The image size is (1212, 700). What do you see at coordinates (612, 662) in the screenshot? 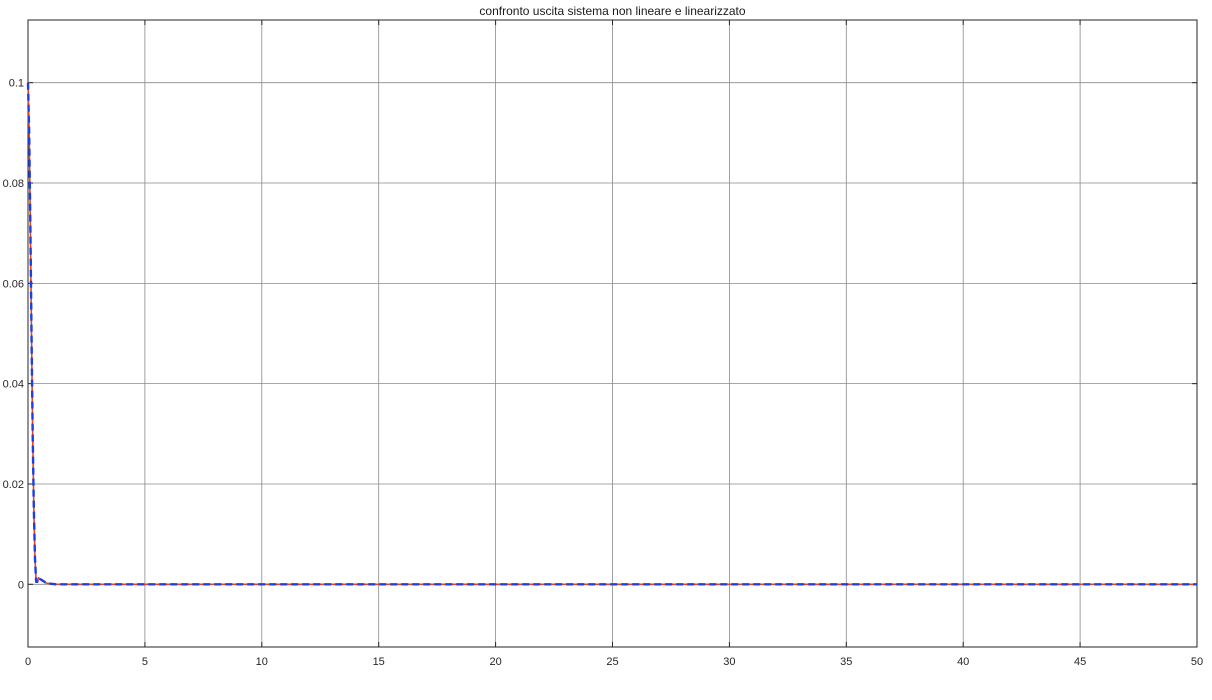
I see `x-tick-label: 25` at bounding box center [612, 662].